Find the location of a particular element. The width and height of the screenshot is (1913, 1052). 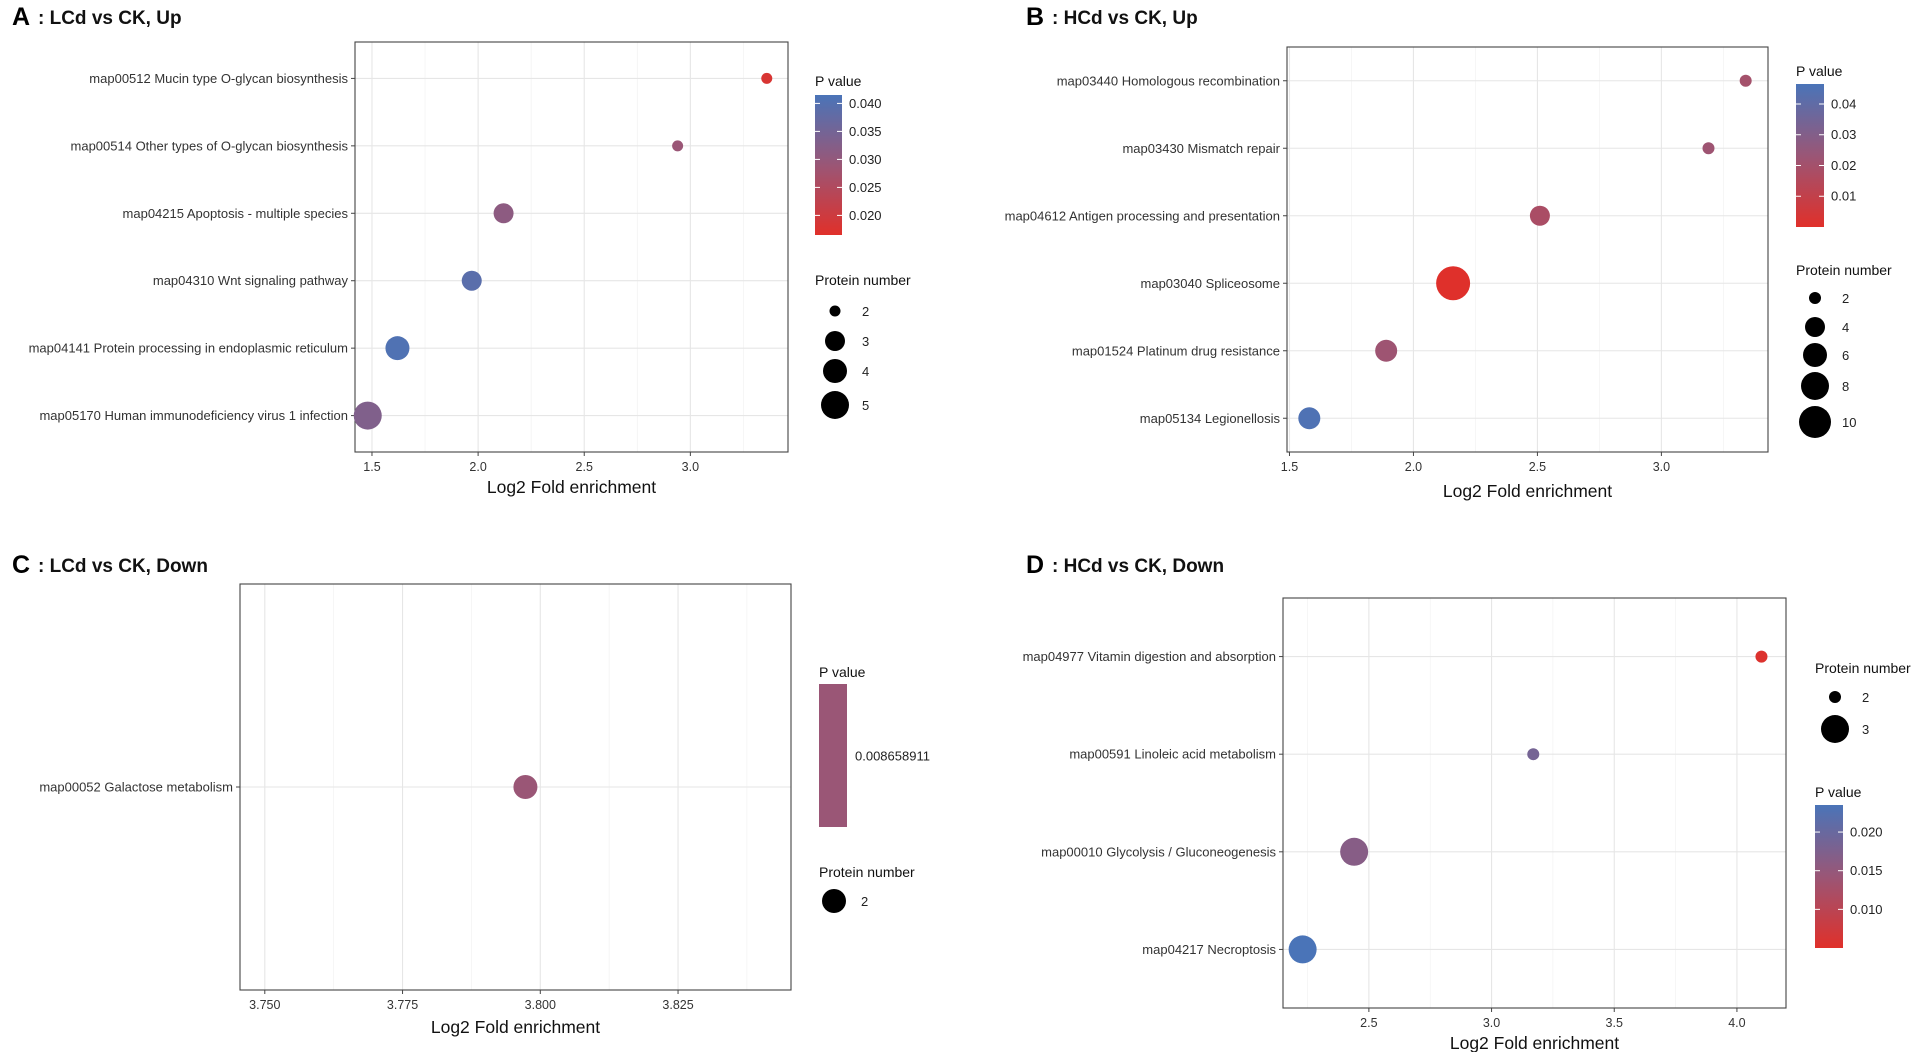

panel-title: : HCd vs CK, Down is located at coordinates (1138, 566).